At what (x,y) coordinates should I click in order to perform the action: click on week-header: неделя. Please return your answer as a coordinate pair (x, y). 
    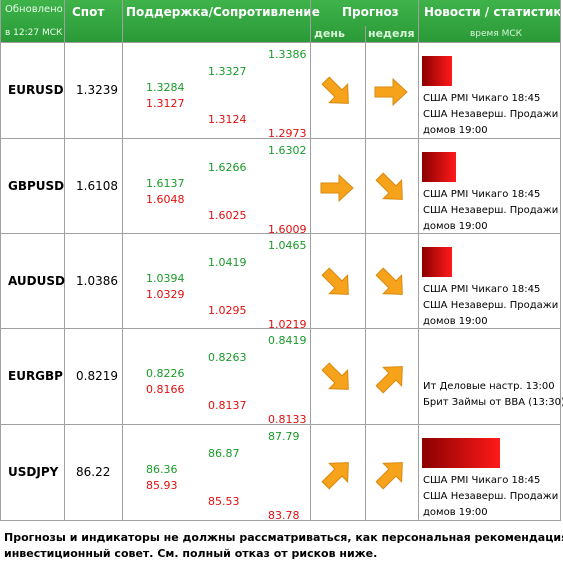
    Looking at the image, I should click on (391, 33).